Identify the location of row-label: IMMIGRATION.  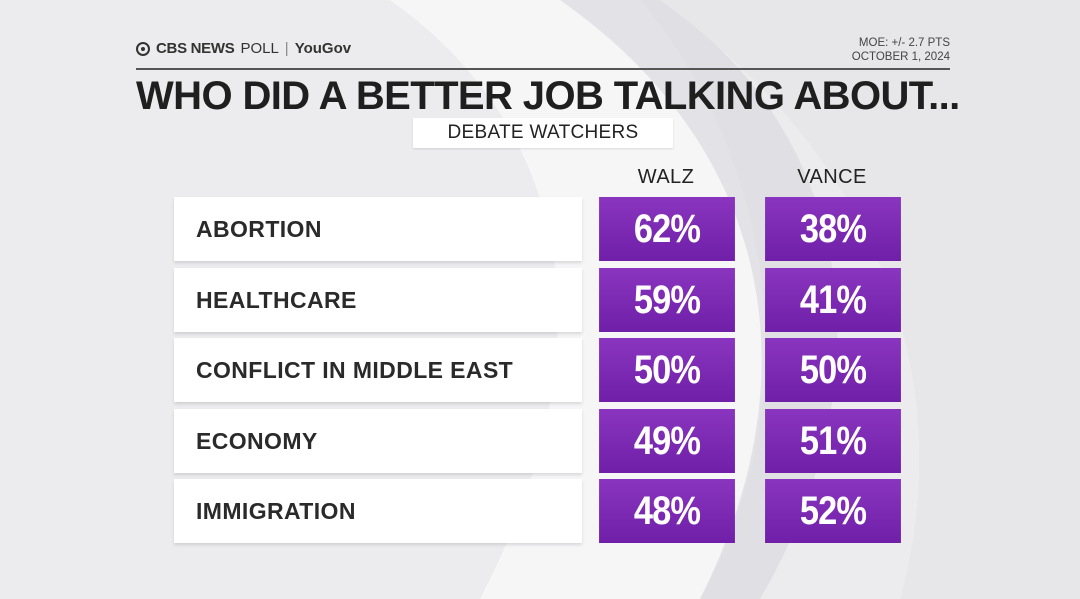
(378, 511).